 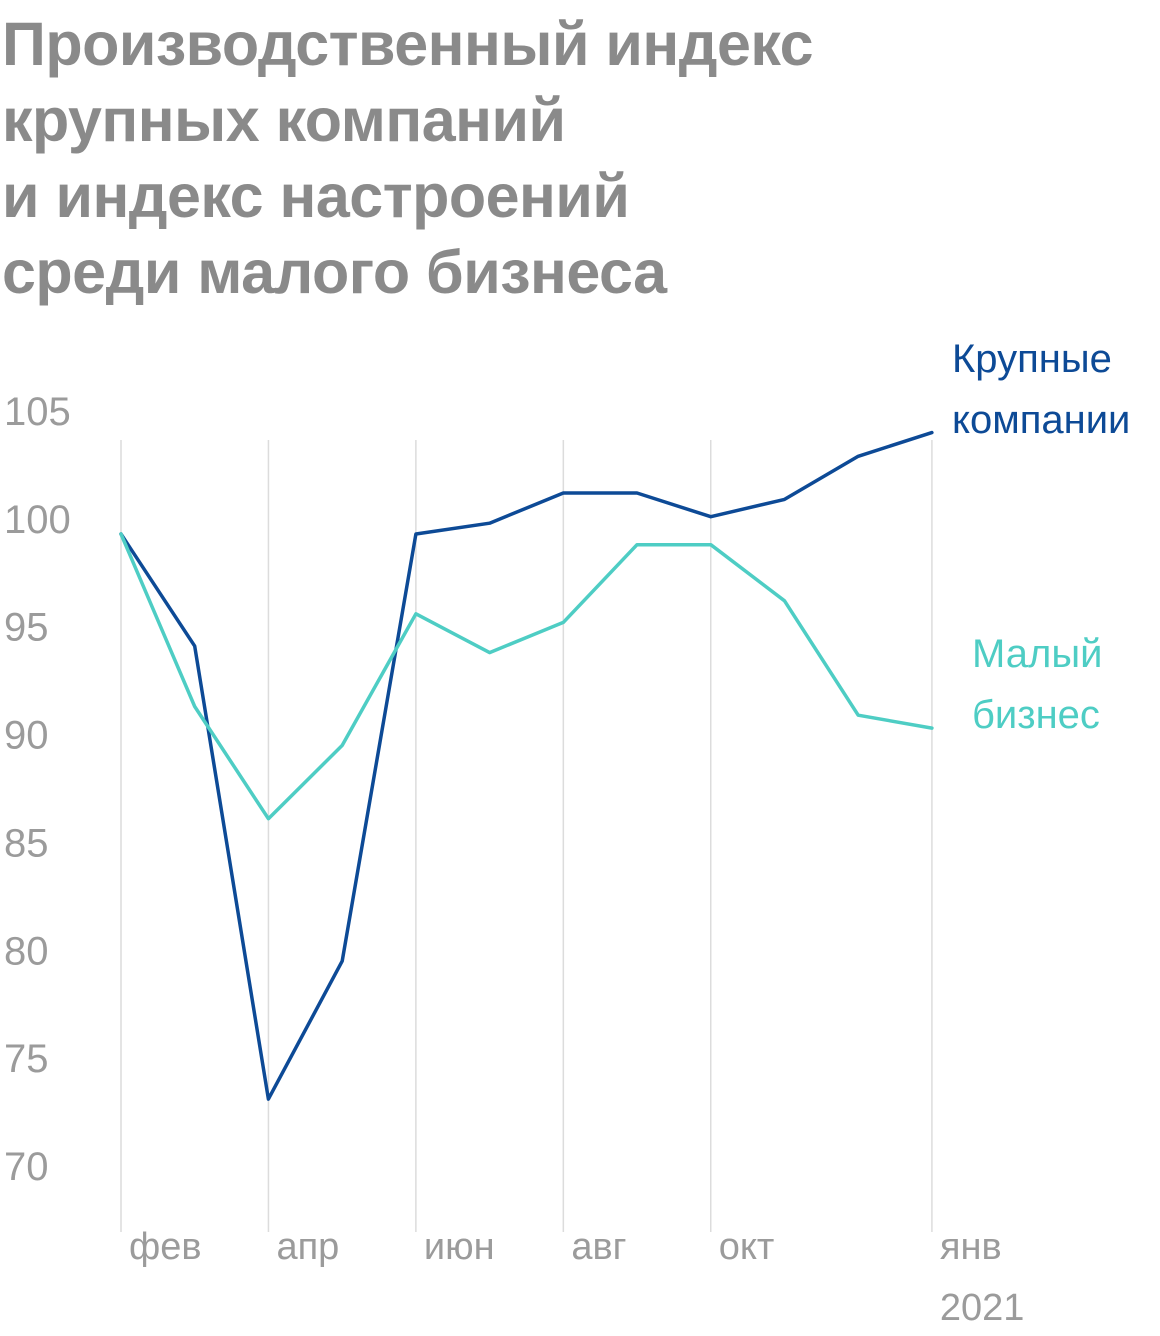 I want to click on y-tick-label: 75, so click(x=26, y=1059).